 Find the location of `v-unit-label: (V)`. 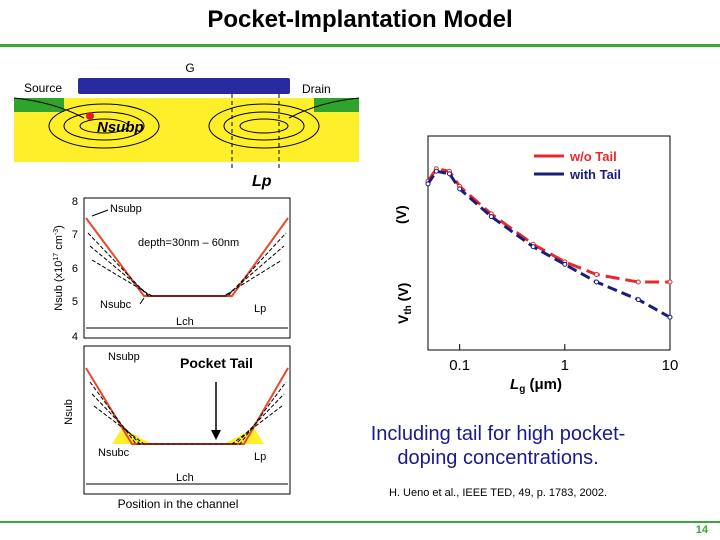

v-unit-label: (V) is located at coordinates (401, 214).